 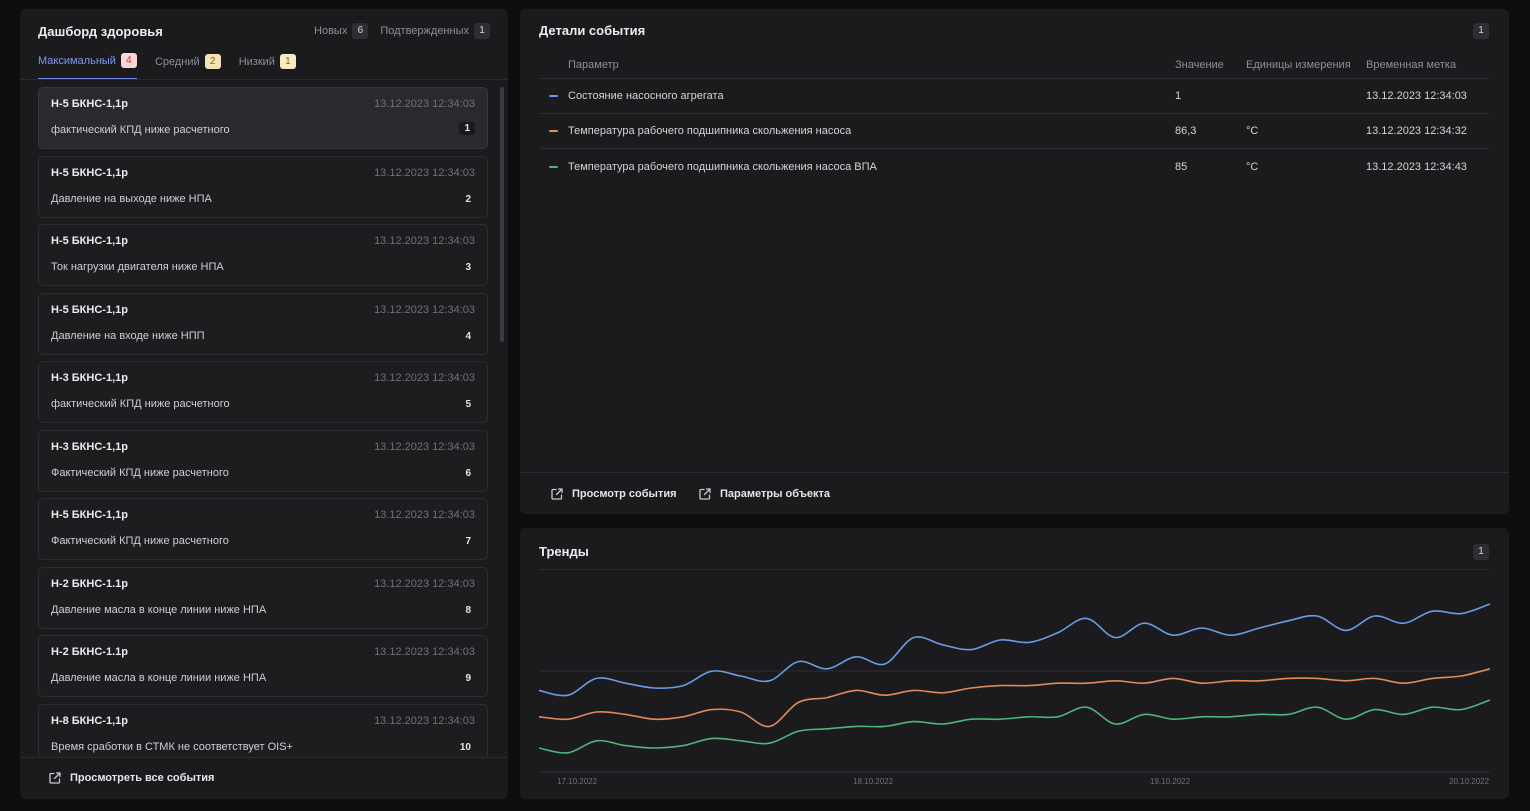 I want to click on event-number: 6, so click(x=468, y=473).